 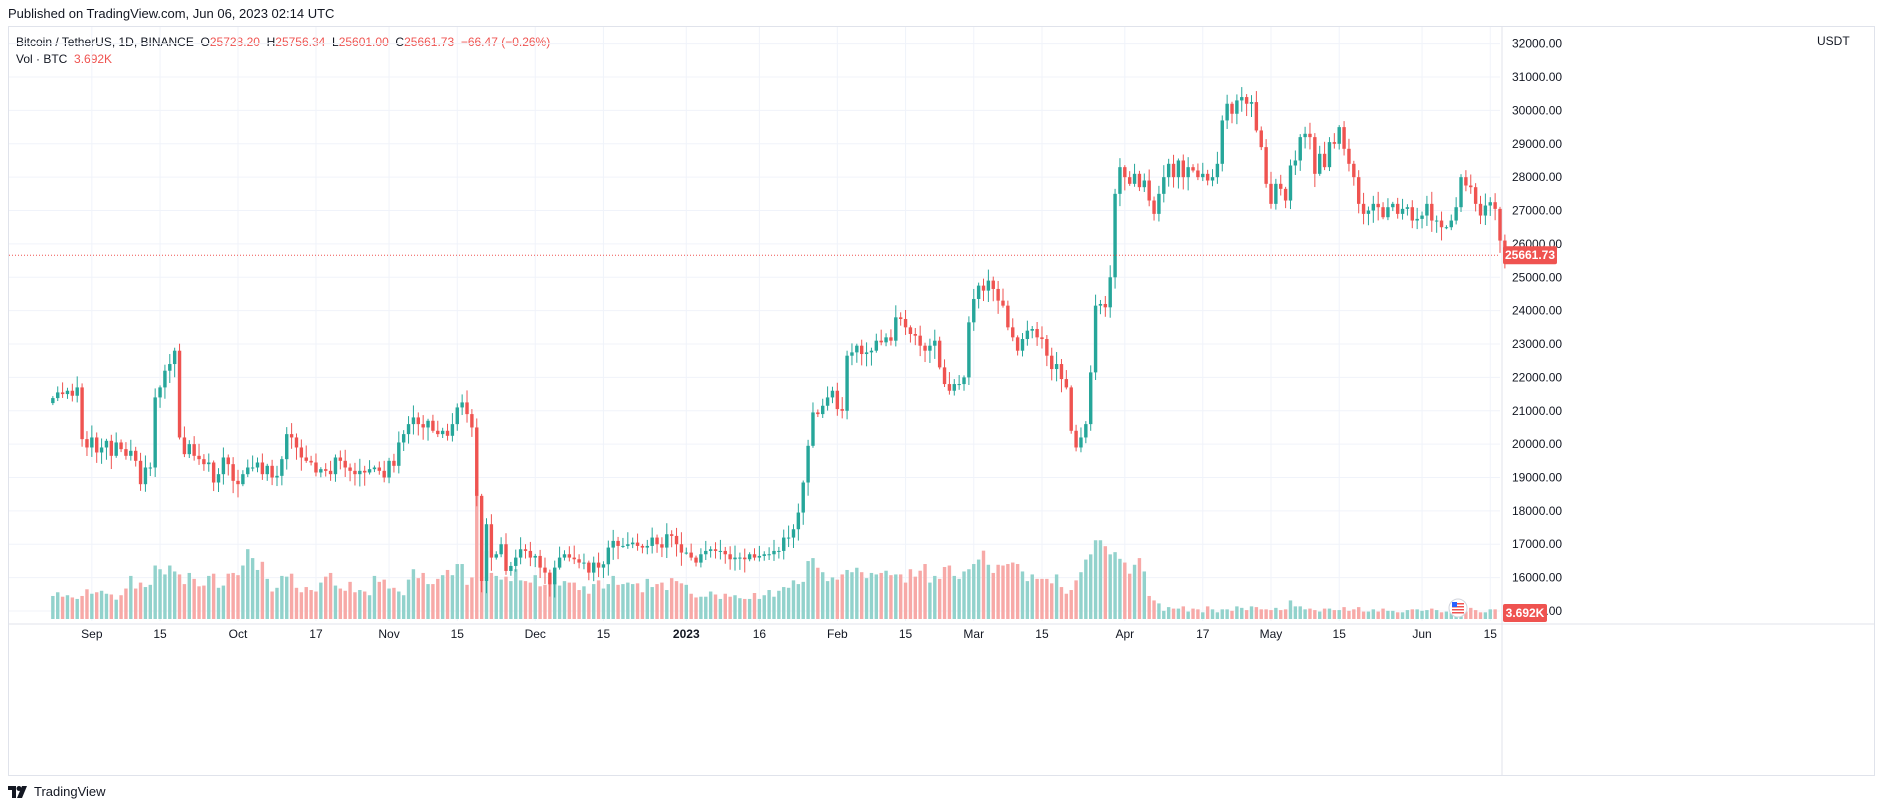 I want to click on volume-value: 3.692K, so click(x=93, y=59).